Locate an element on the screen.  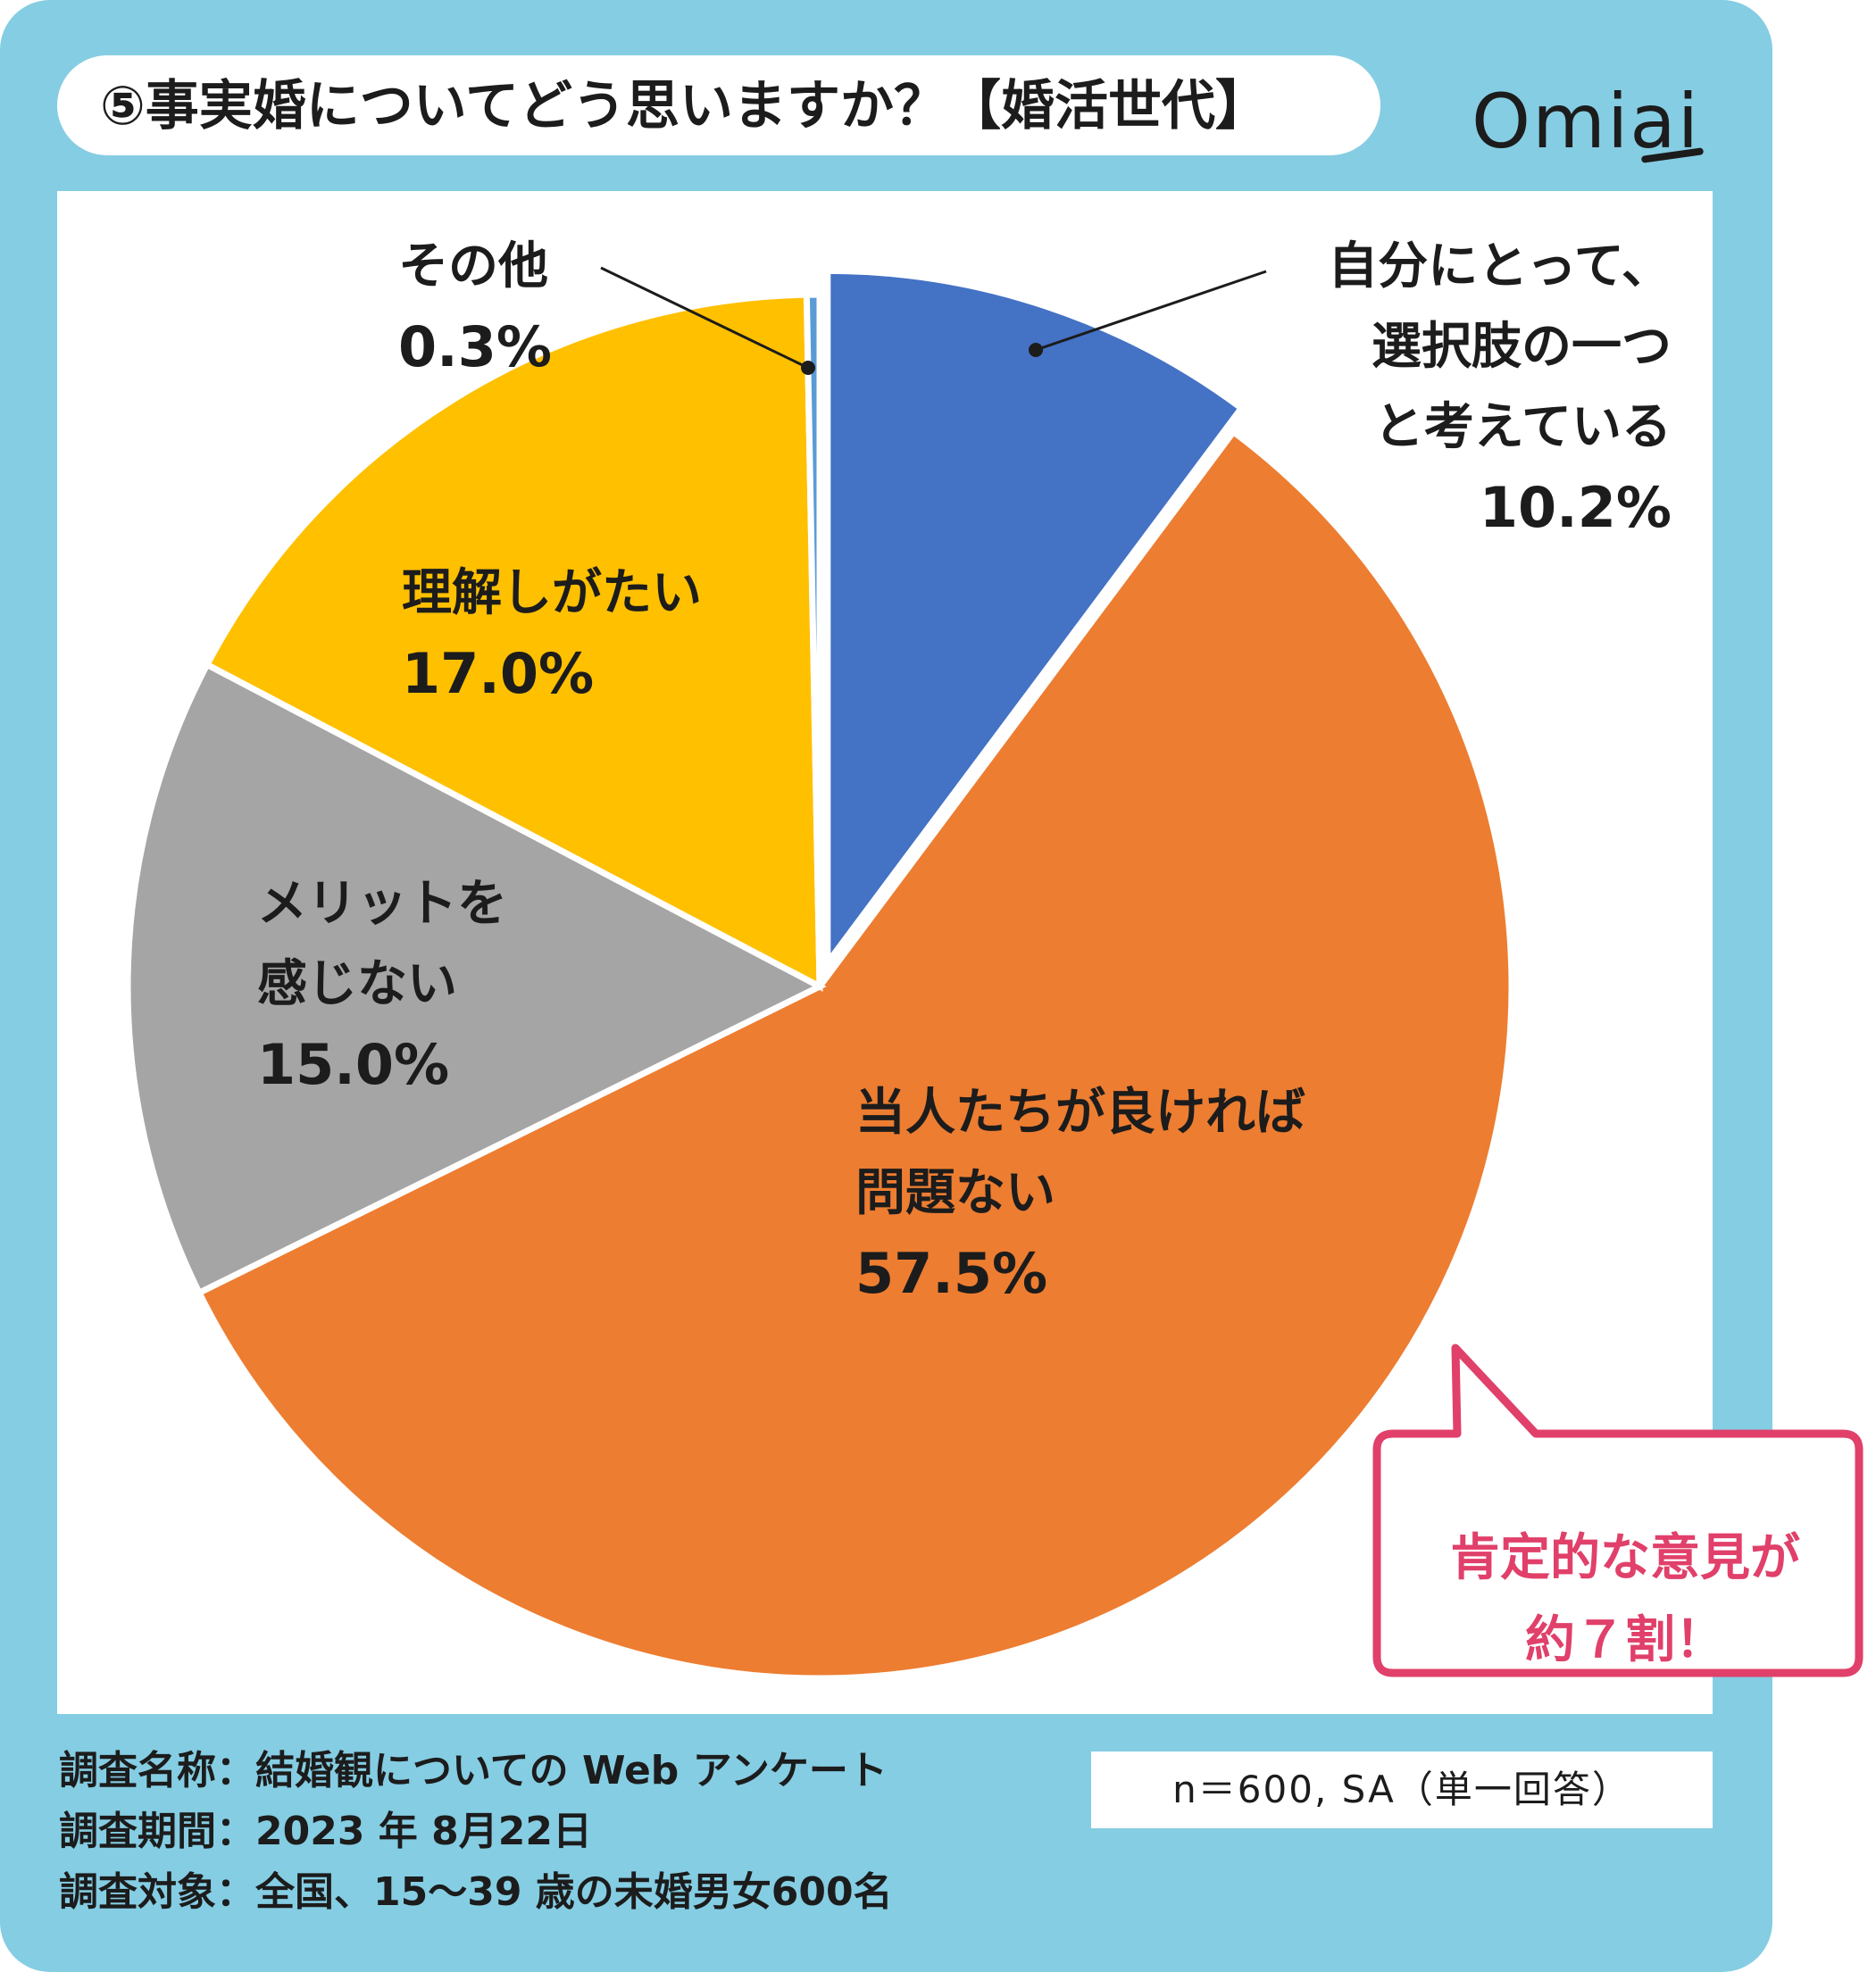
slice-label-ok-line1: 当人たちが良ければ is located at coordinates (1080, 1113).